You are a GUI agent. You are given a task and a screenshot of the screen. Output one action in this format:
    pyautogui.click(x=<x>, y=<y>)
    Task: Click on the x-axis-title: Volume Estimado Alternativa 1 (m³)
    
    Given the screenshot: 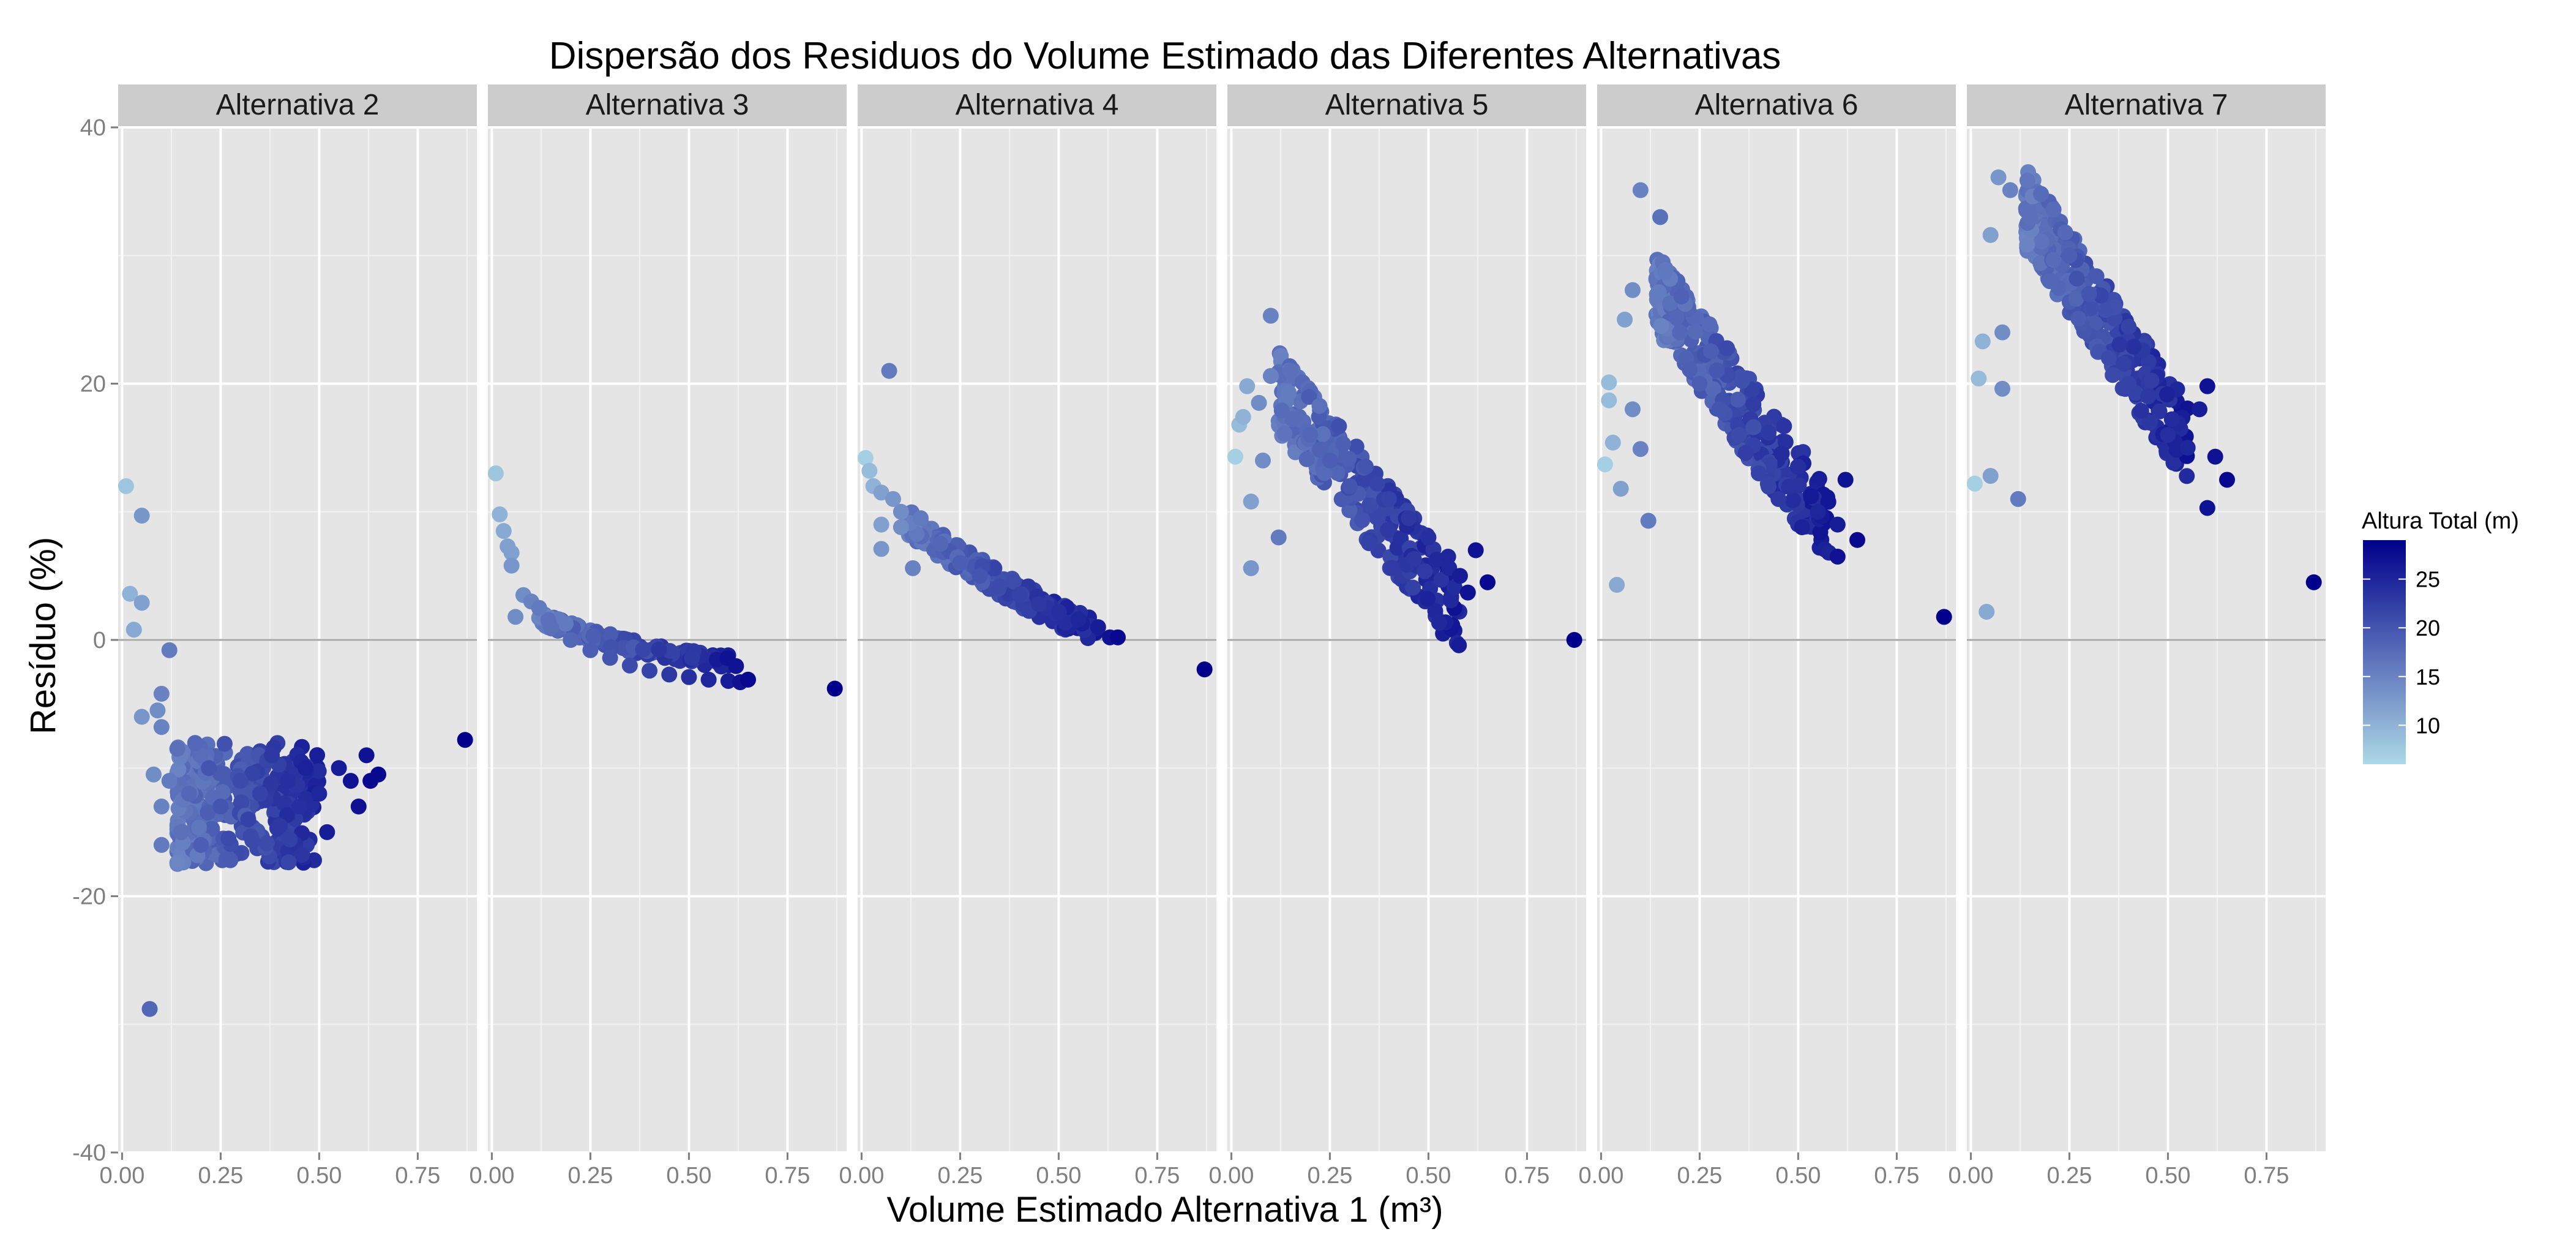 What is the action you would take?
    pyautogui.click(x=1164, y=1210)
    